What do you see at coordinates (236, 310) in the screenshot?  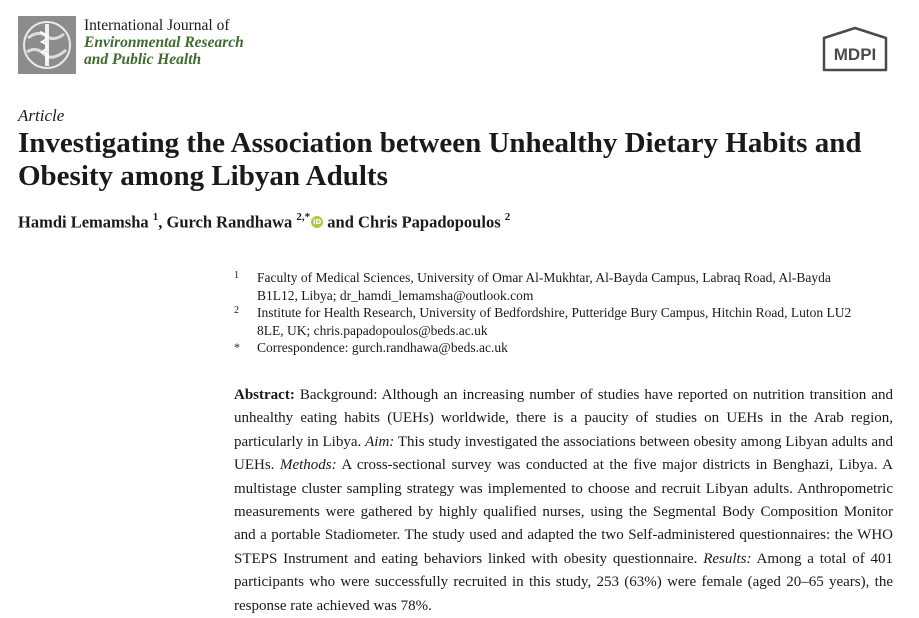 I see `affiliation-number: 2` at bounding box center [236, 310].